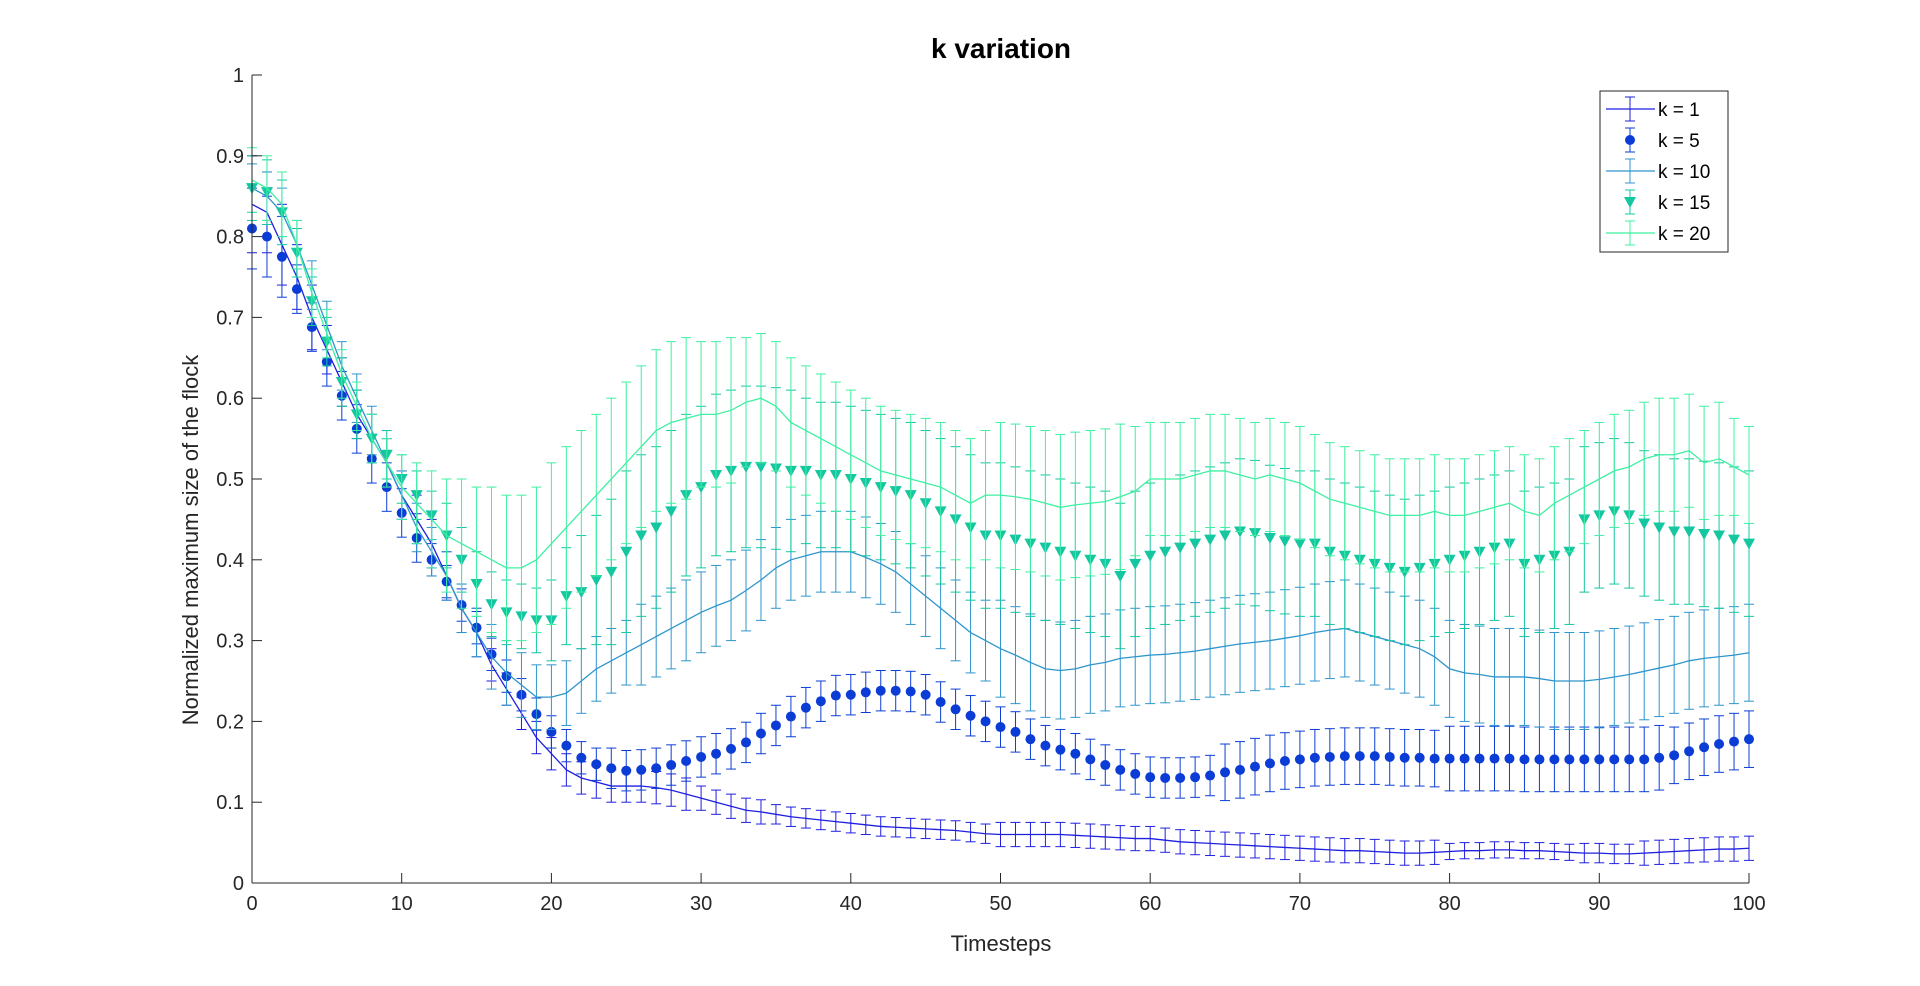 The width and height of the screenshot is (1920, 986). What do you see at coordinates (1684, 234) in the screenshot?
I see `legend-label: k = 20` at bounding box center [1684, 234].